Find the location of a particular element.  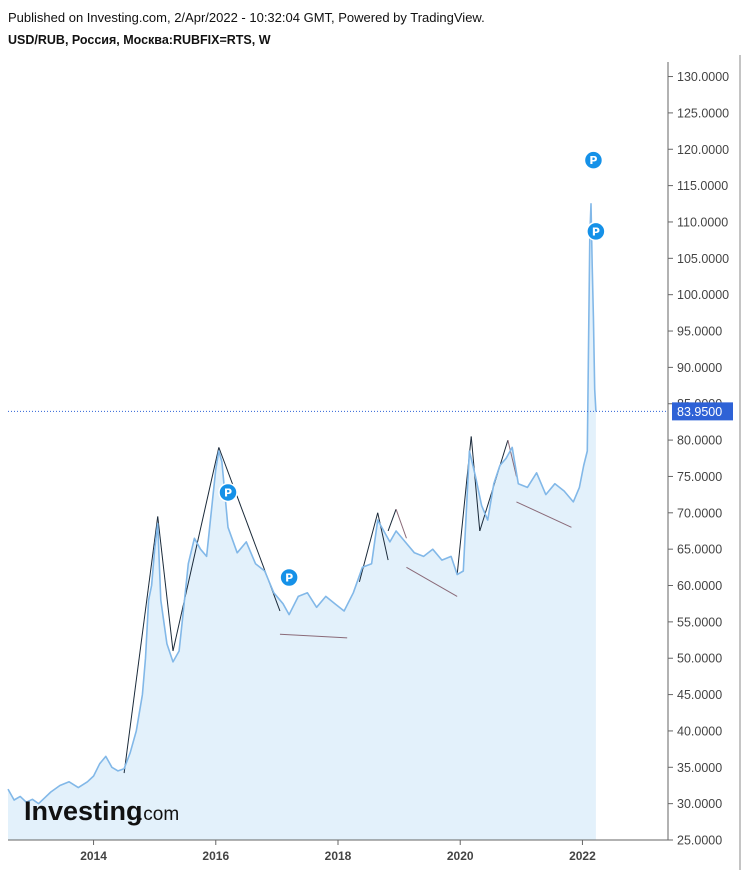

y-tick-label: 65.0000 is located at coordinates (699, 550).